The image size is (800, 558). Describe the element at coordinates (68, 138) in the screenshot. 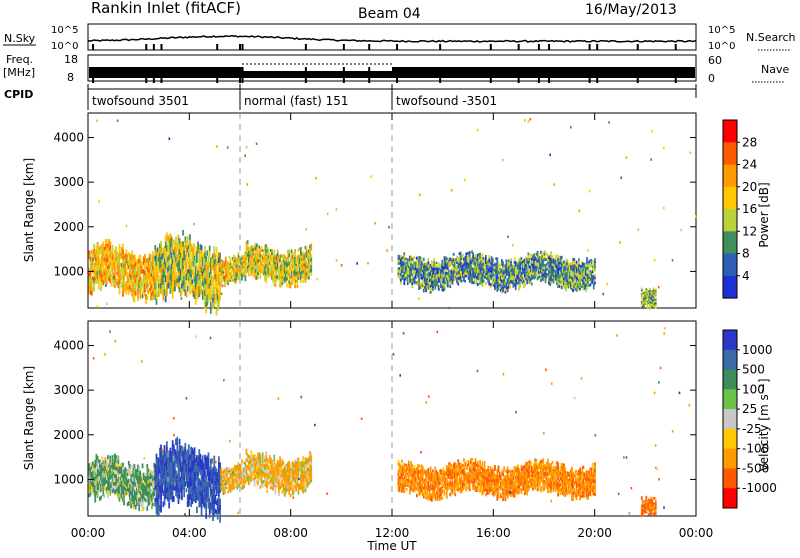

I see `y-tick-label: 4000` at that location.